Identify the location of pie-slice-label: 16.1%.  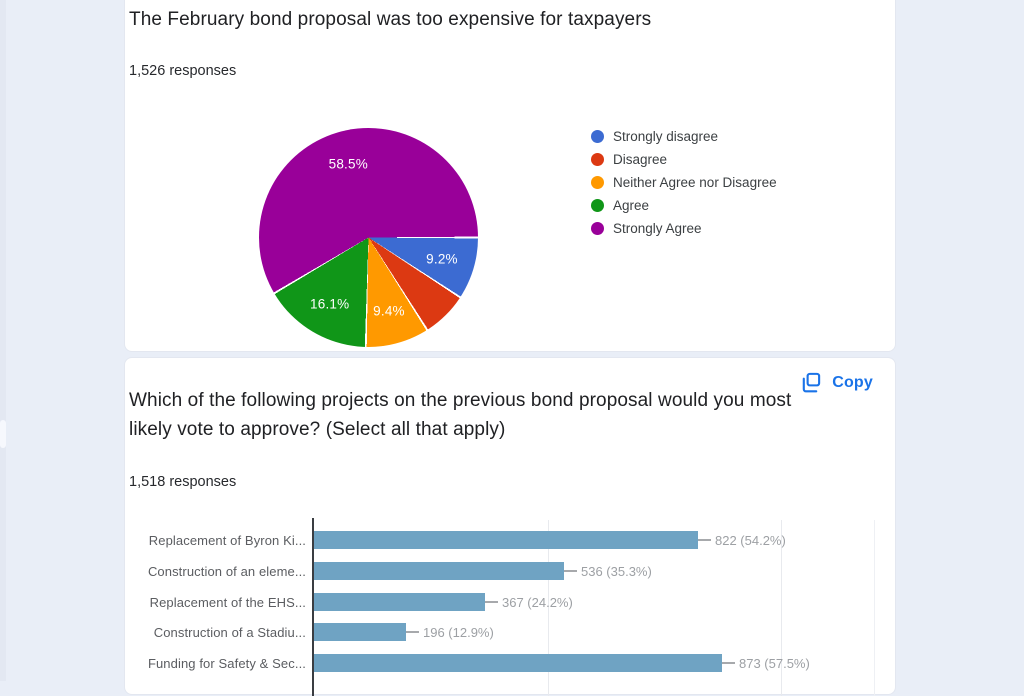
(330, 304).